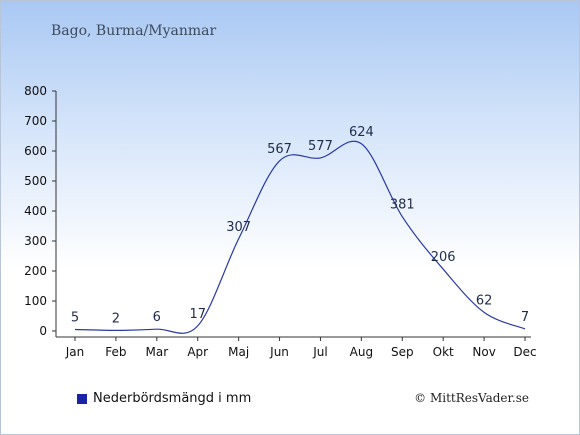  I want to click on y-tick-label: 600, so click(35, 151).